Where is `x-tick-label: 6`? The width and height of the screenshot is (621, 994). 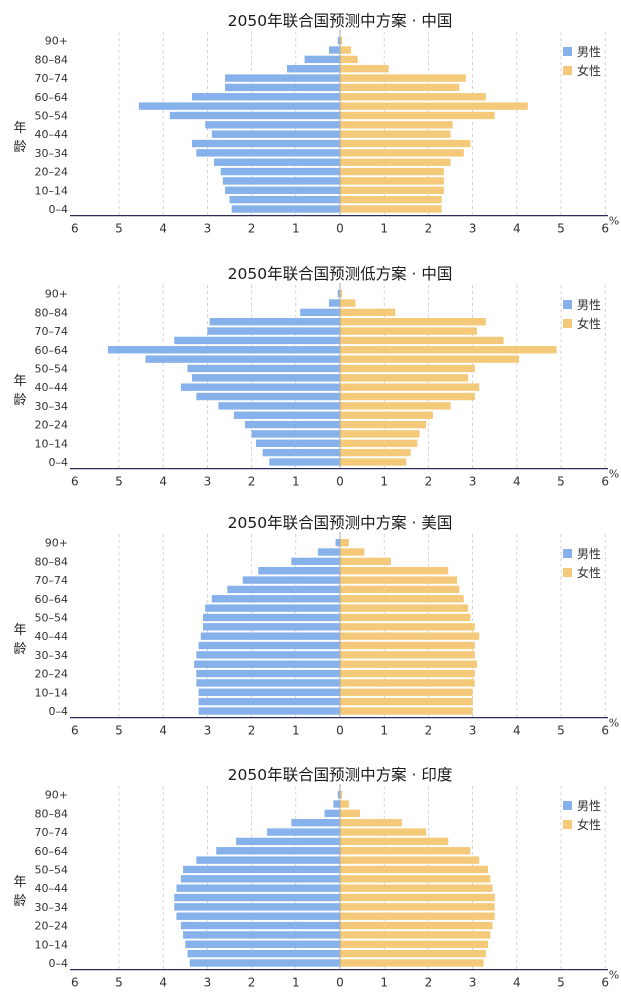
x-tick-label: 6 is located at coordinates (605, 229).